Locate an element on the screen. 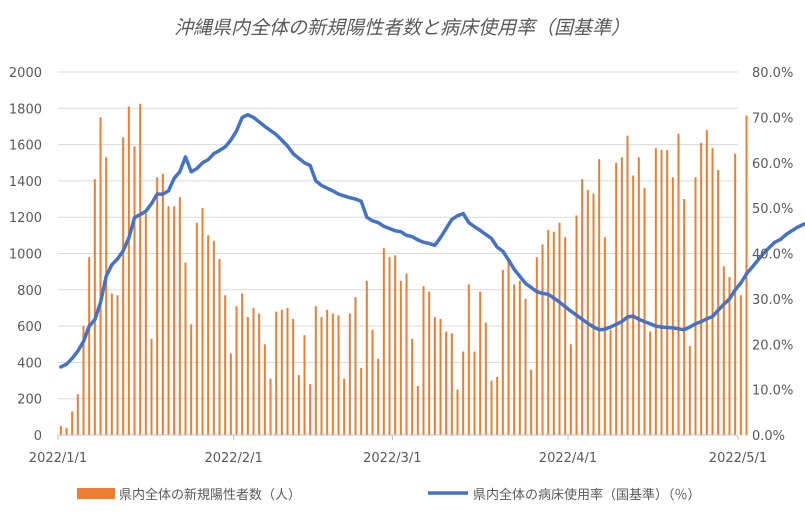 This screenshot has height=516, width=805. chart-title: 沖縄県内全体の新規陽性者数と病床使用率（国基準） is located at coordinates (402, 28).